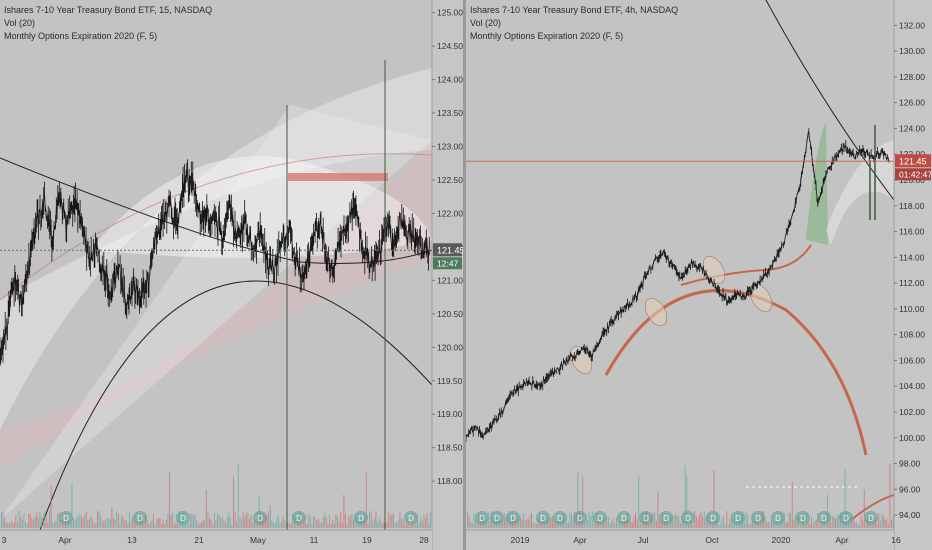  What do you see at coordinates (912, 309) in the screenshot?
I see `price-tick-label: 110.00` at bounding box center [912, 309].